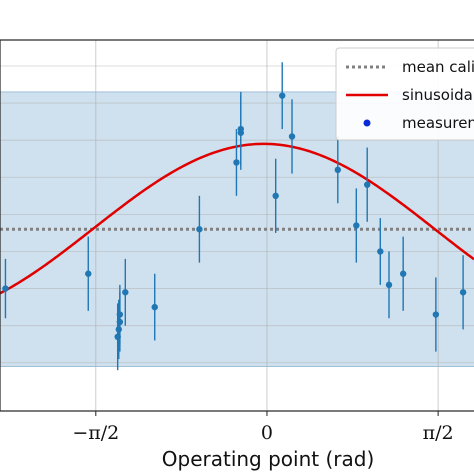 The width and height of the screenshot is (474, 474). I want to click on x-tick-label-1: 0, so click(267, 433).